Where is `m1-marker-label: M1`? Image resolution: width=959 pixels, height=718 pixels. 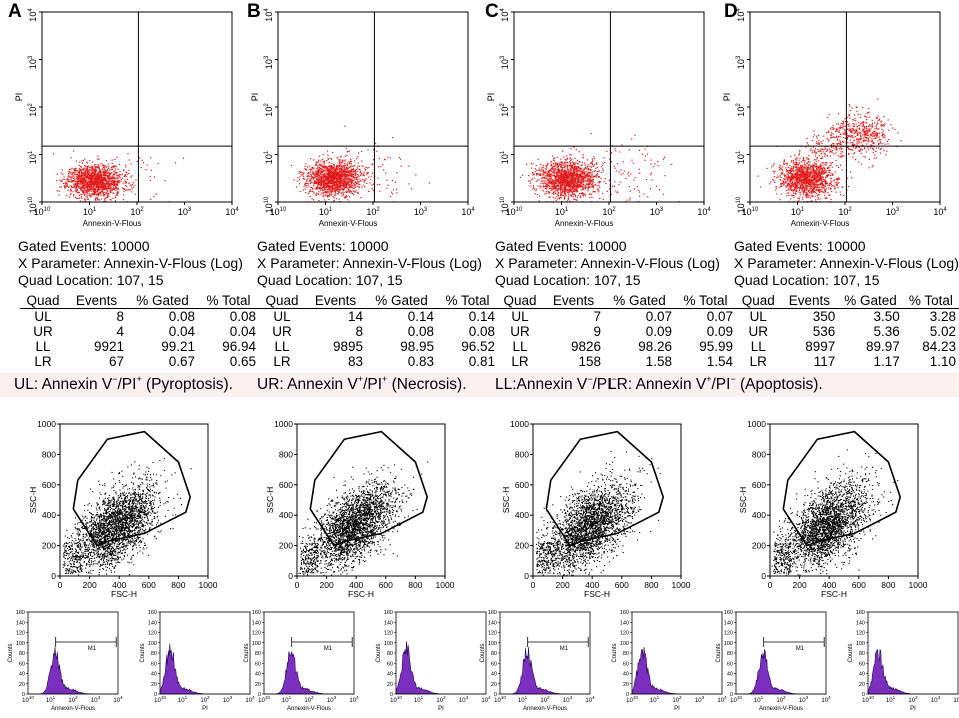
m1-marker-label: M1 is located at coordinates (92, 649).